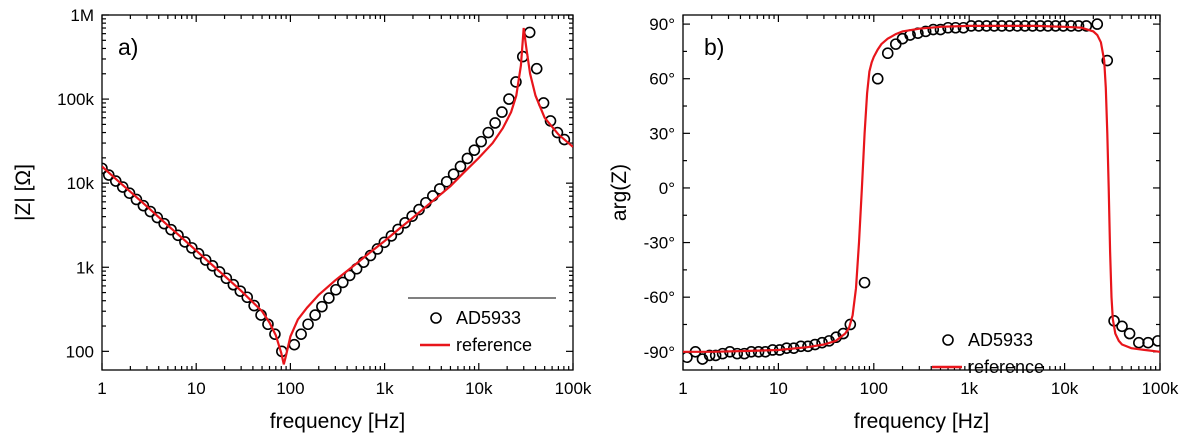 The width and height of the screenshot is (1191, 441). I want to click on x-tick-label: 100, so click(874, 388).